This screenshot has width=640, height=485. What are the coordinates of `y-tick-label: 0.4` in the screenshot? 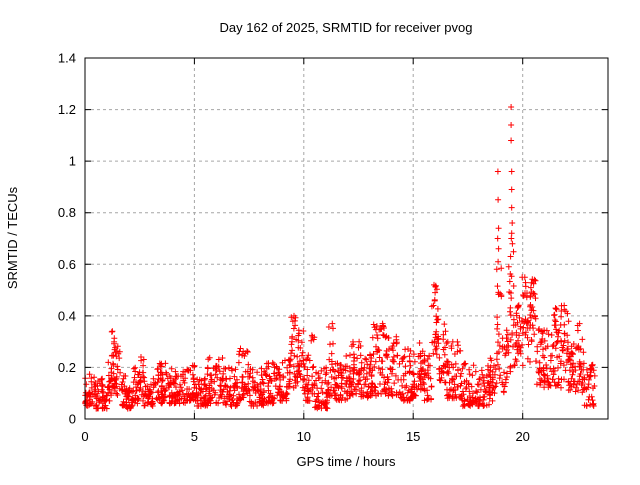 It's located at (67, 315).